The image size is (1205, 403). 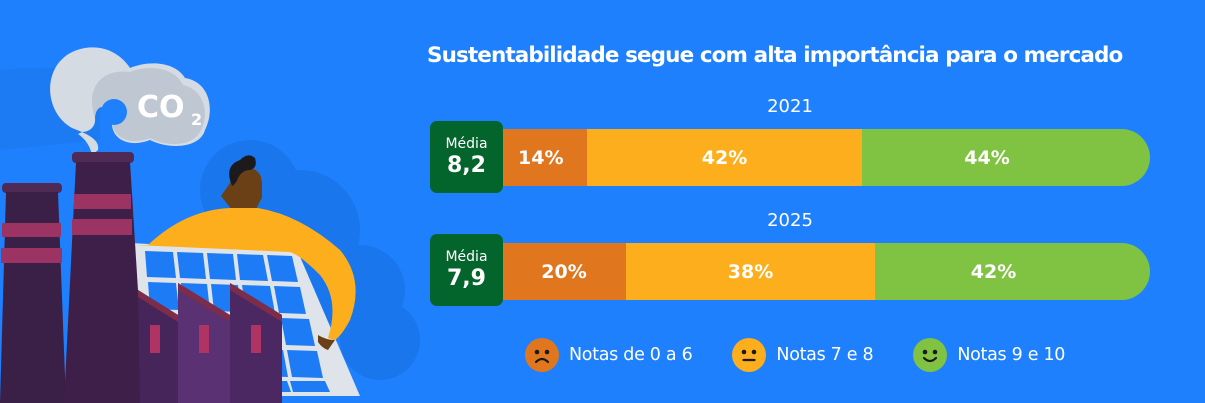 I want to click on media-badge-2021: Média 8,2, so click(x=466, y=157).